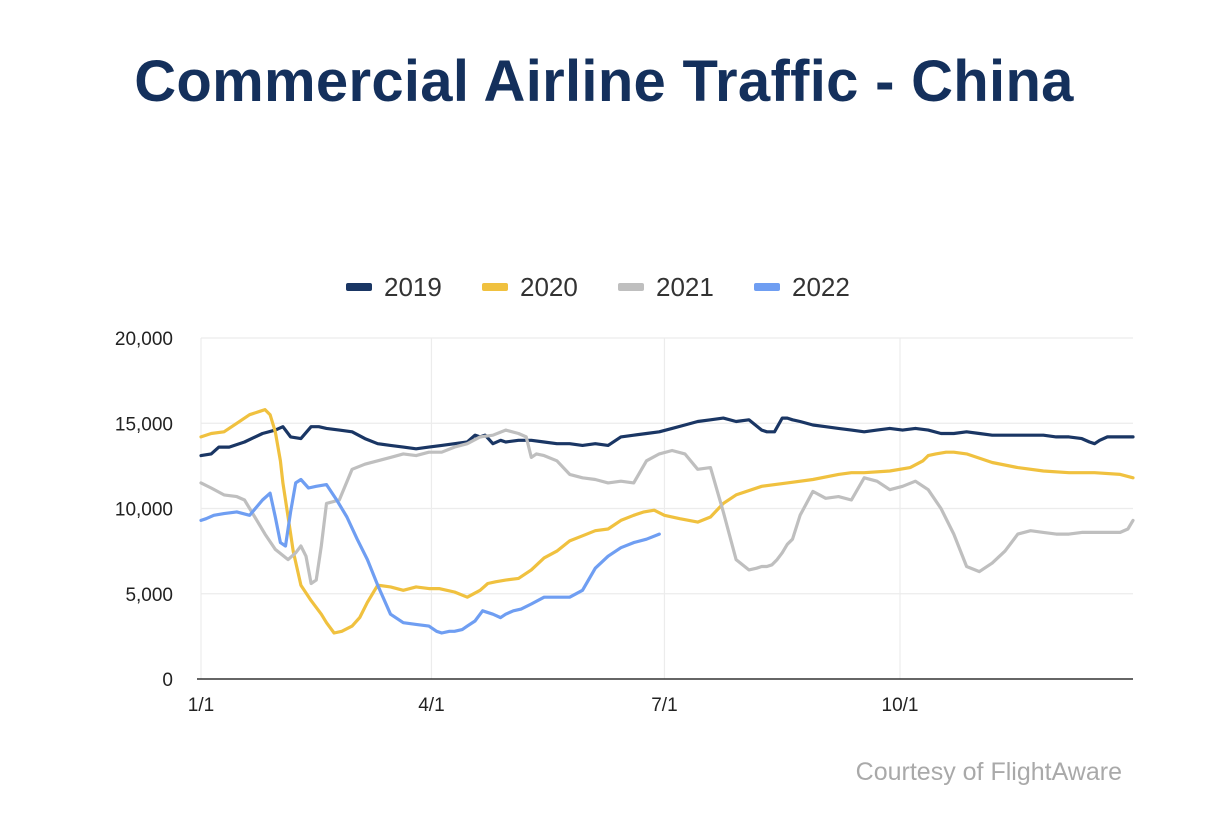  What do you see at coordinates (549, 287) in the screenshot?
I see `legend-label-2020: 2020` at bounding box center [549, 287].